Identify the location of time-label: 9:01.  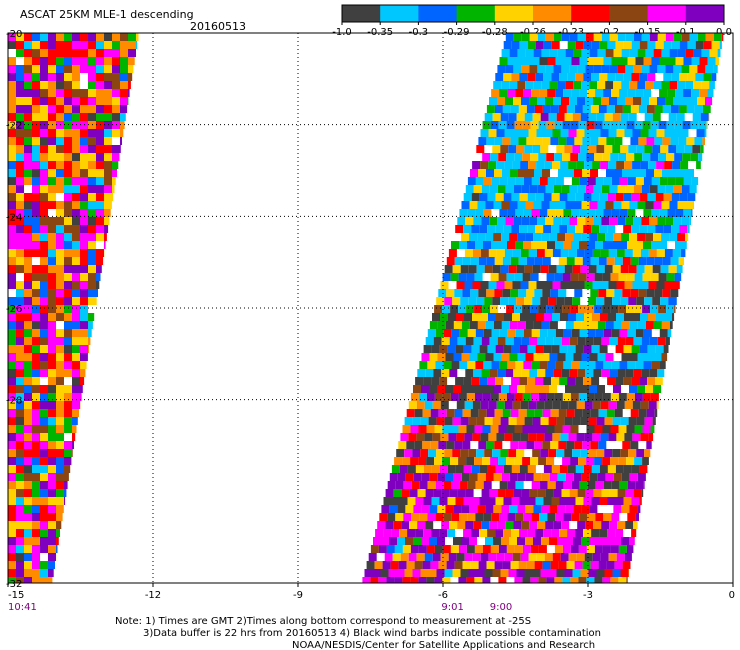
(452, 607).